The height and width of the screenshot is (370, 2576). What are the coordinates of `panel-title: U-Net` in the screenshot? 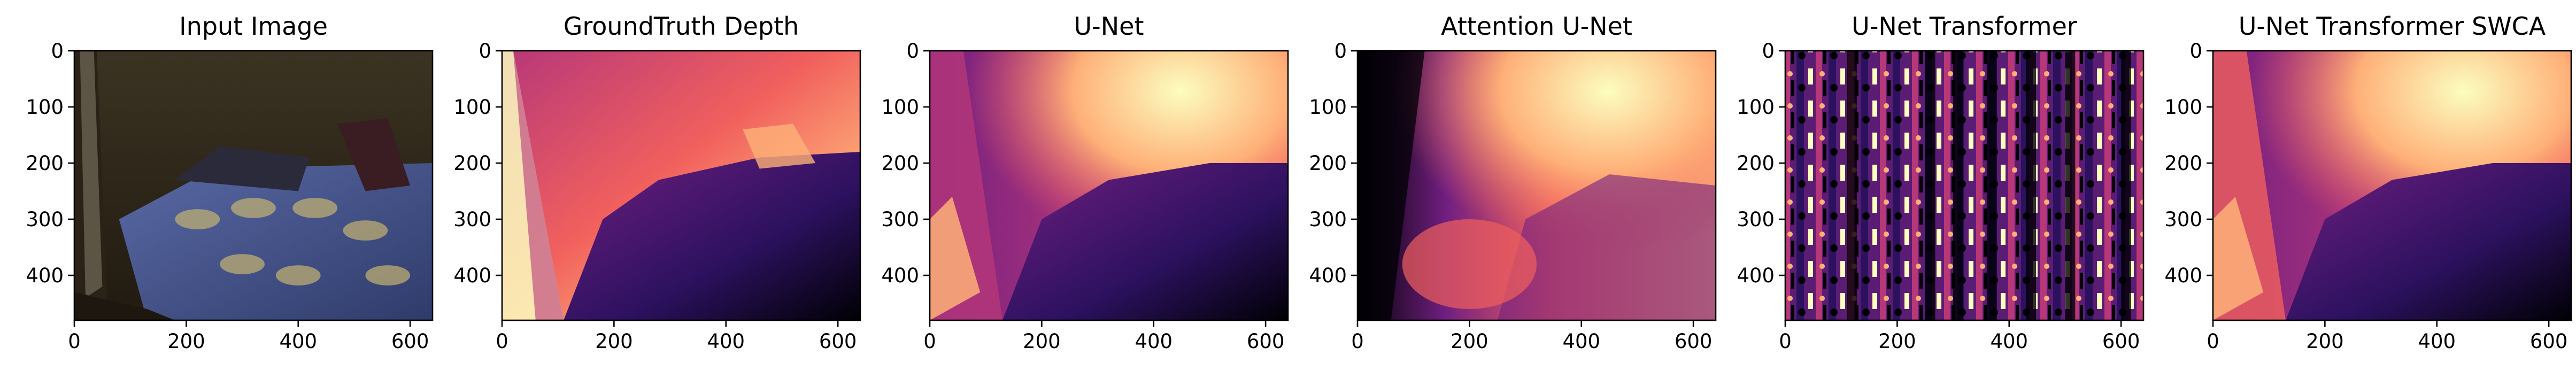 It's located at (1109, 26).